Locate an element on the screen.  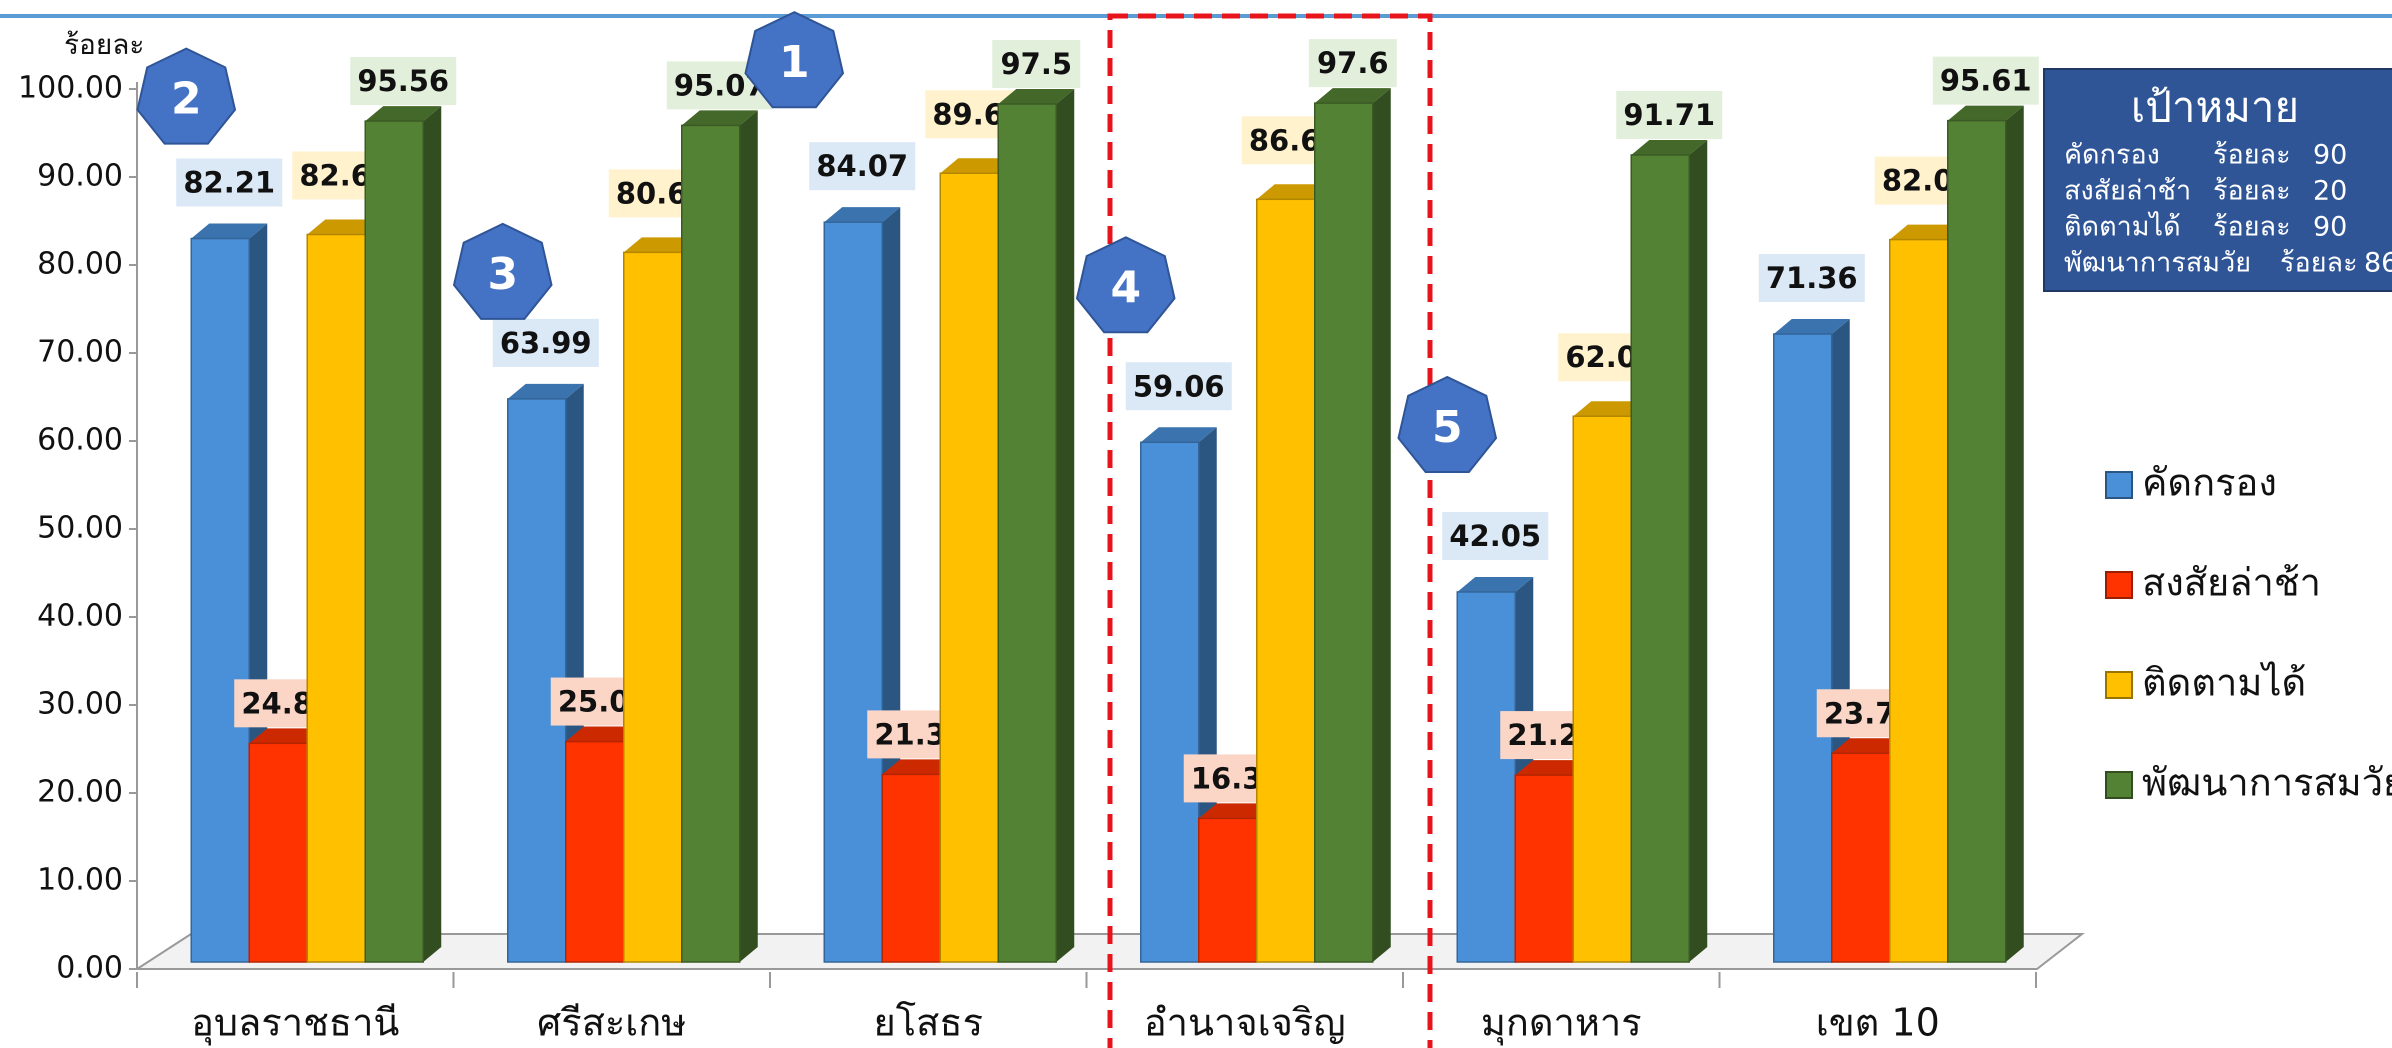
target-box is located at coordinates (2217, 180).